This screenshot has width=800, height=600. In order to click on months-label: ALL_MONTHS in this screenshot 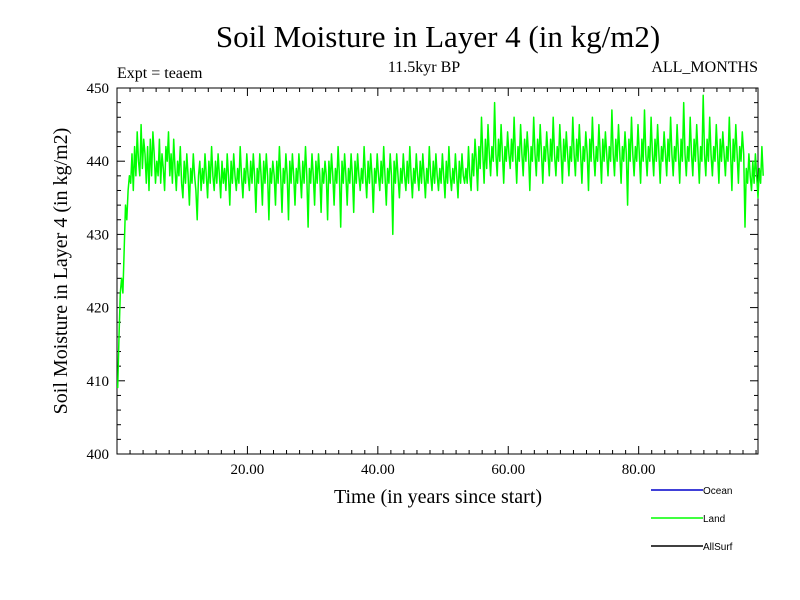, I will do `click(704, 67)`.